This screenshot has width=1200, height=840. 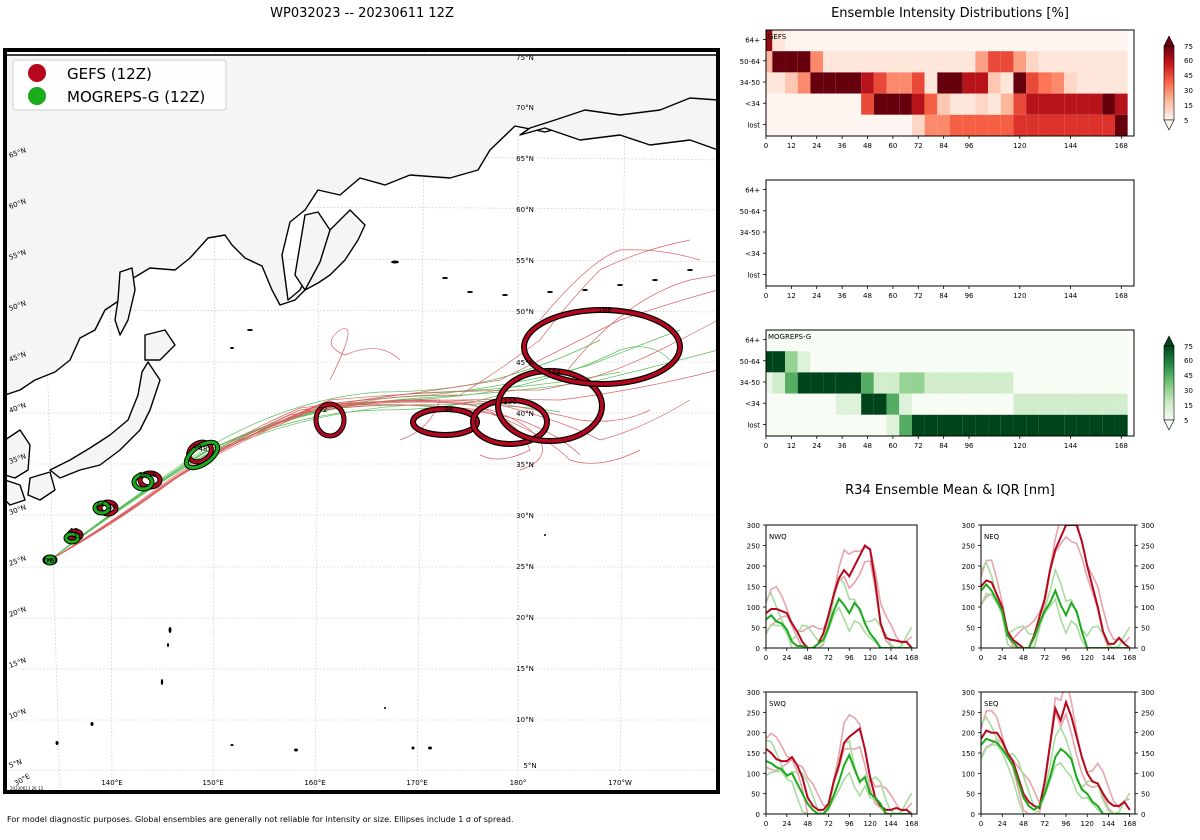 I want to click on mog-label-0: 0, so click(x=46, y=561).